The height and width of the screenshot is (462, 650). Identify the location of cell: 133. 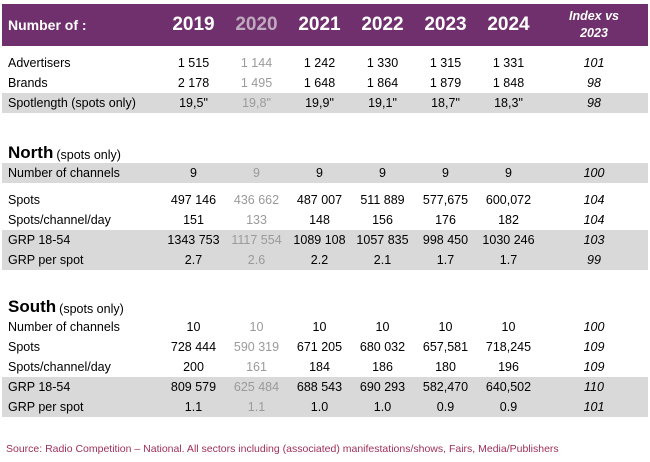
(256, 220).